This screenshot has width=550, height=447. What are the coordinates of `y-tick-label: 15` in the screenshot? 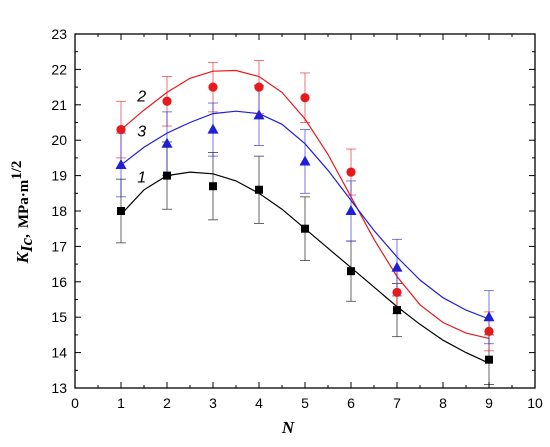 It's located at (59, 317).